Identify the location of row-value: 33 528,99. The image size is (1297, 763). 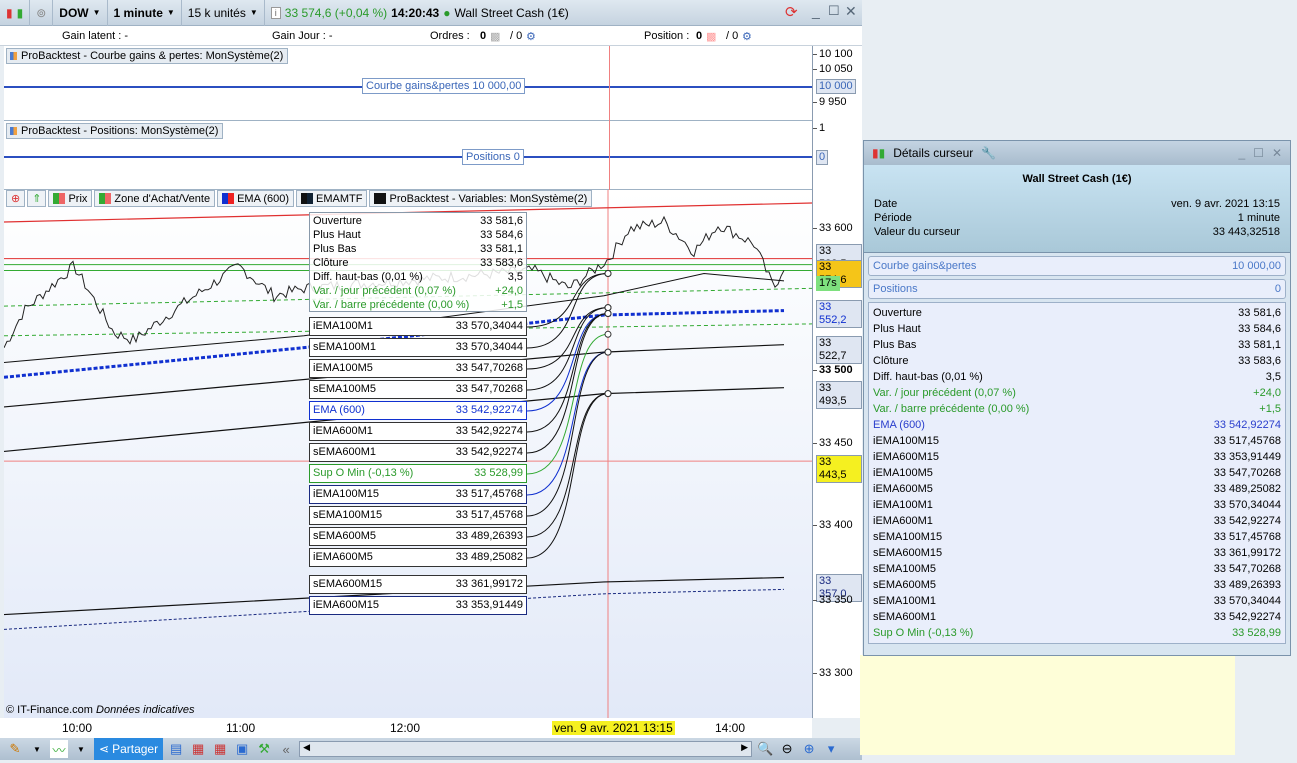
(498, 473).